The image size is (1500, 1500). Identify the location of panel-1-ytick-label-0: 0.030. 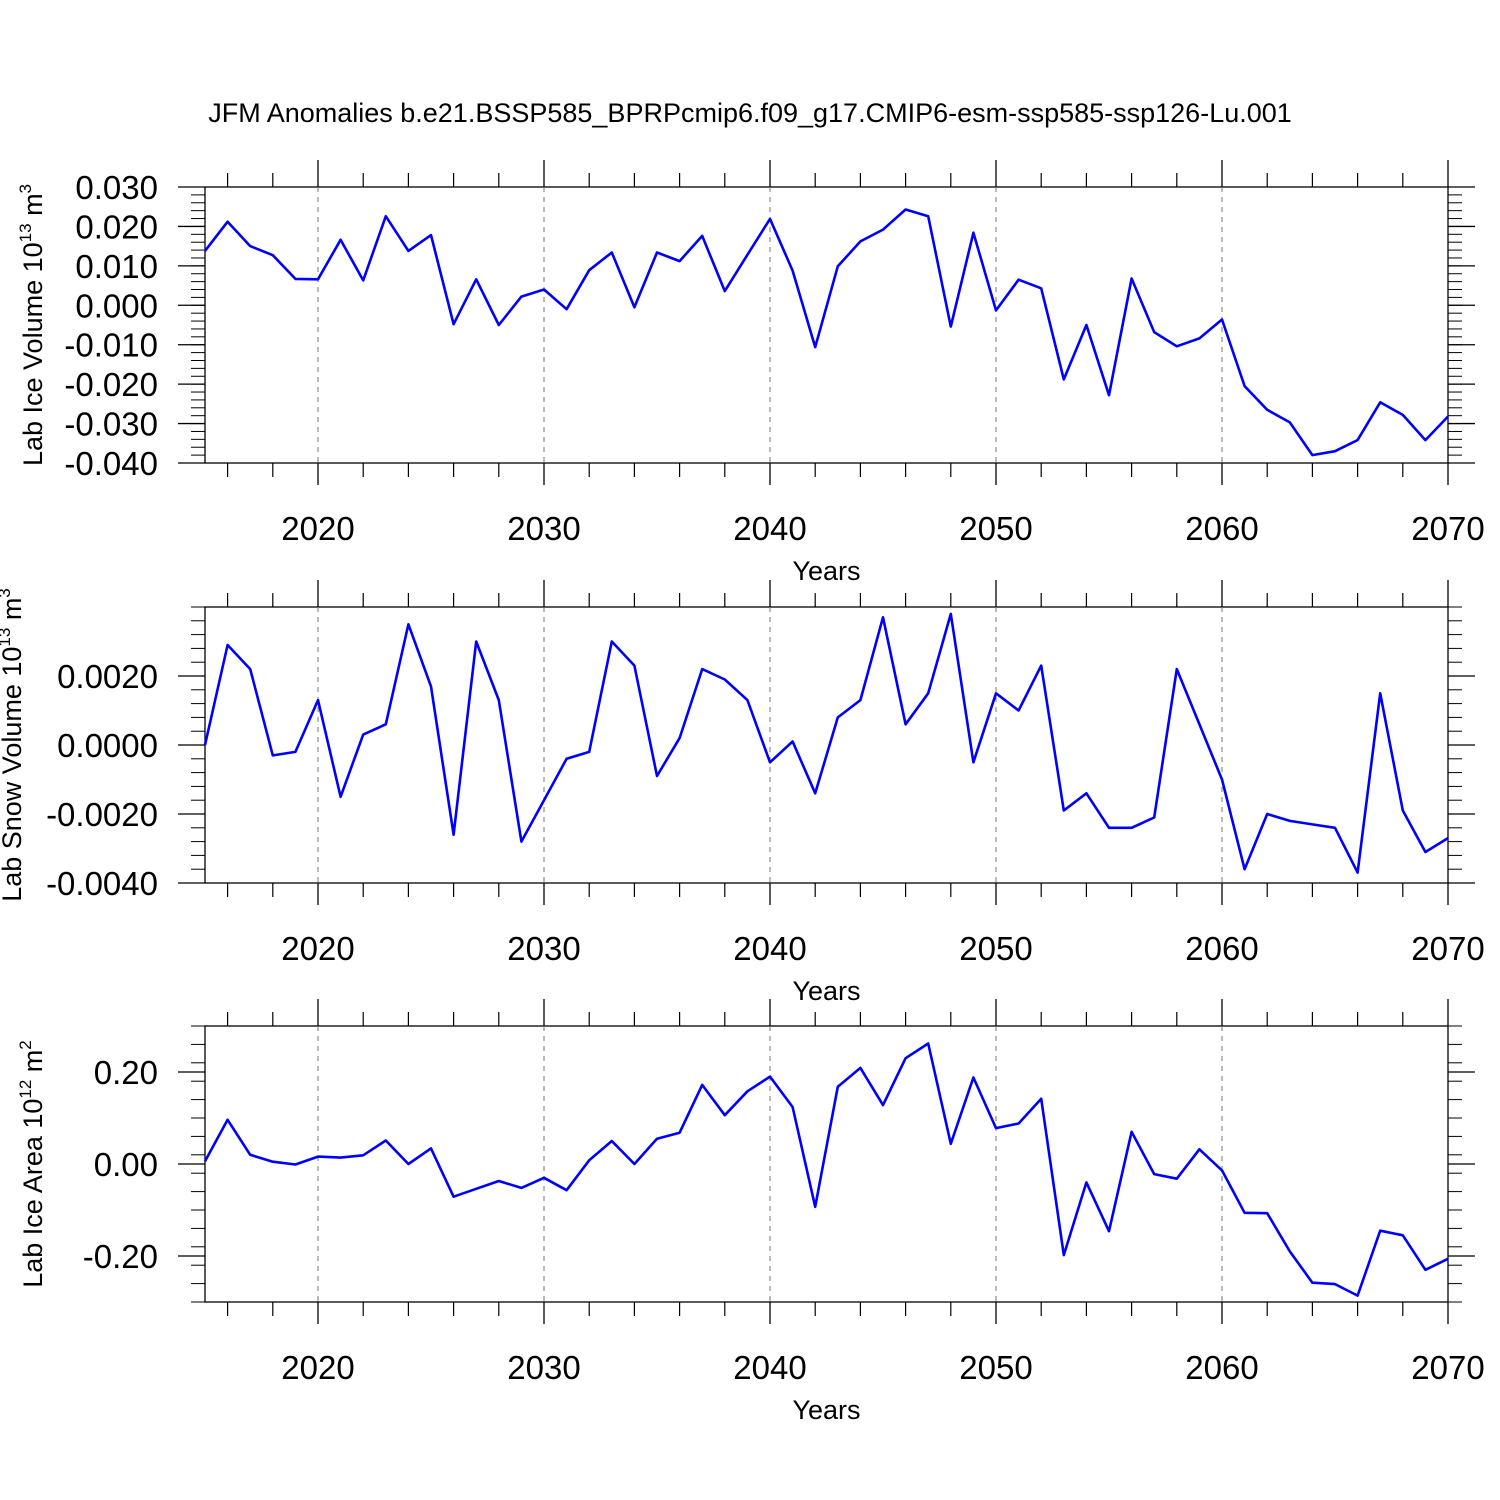
(116, 187).